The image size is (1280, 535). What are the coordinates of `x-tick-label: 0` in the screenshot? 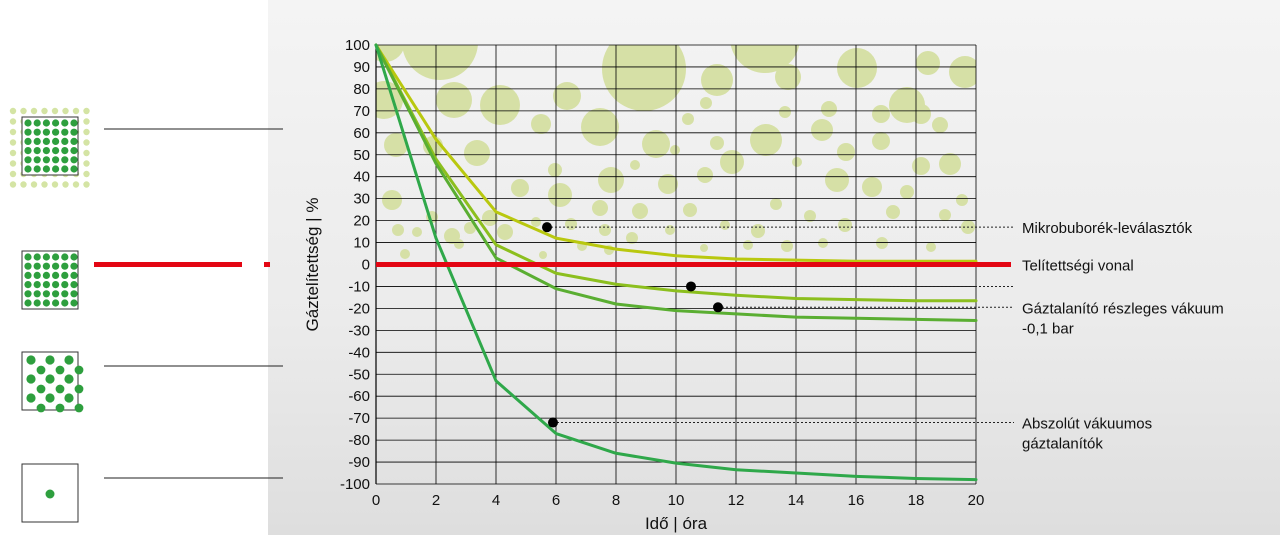 It's located at (376, 500).